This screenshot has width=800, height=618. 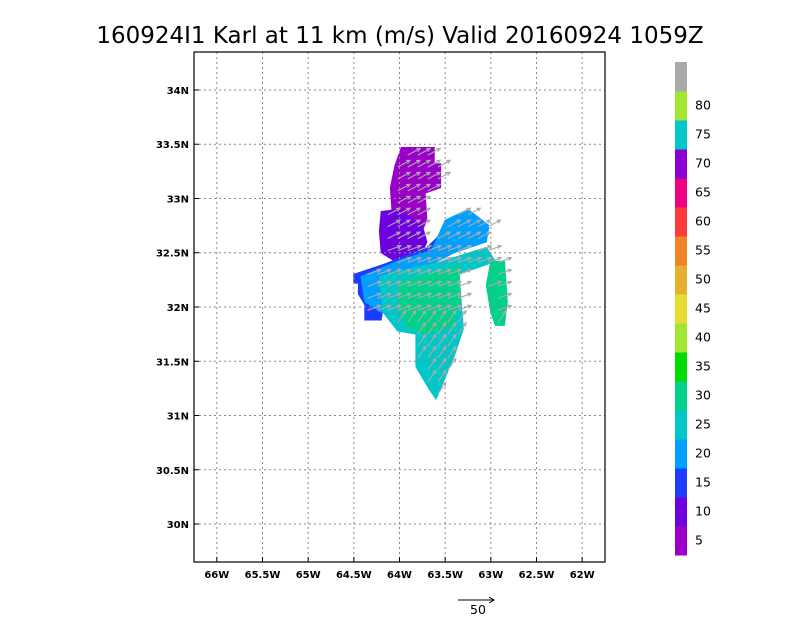 I want to click on colorbar-label: 5, so click(x=699, y=540).